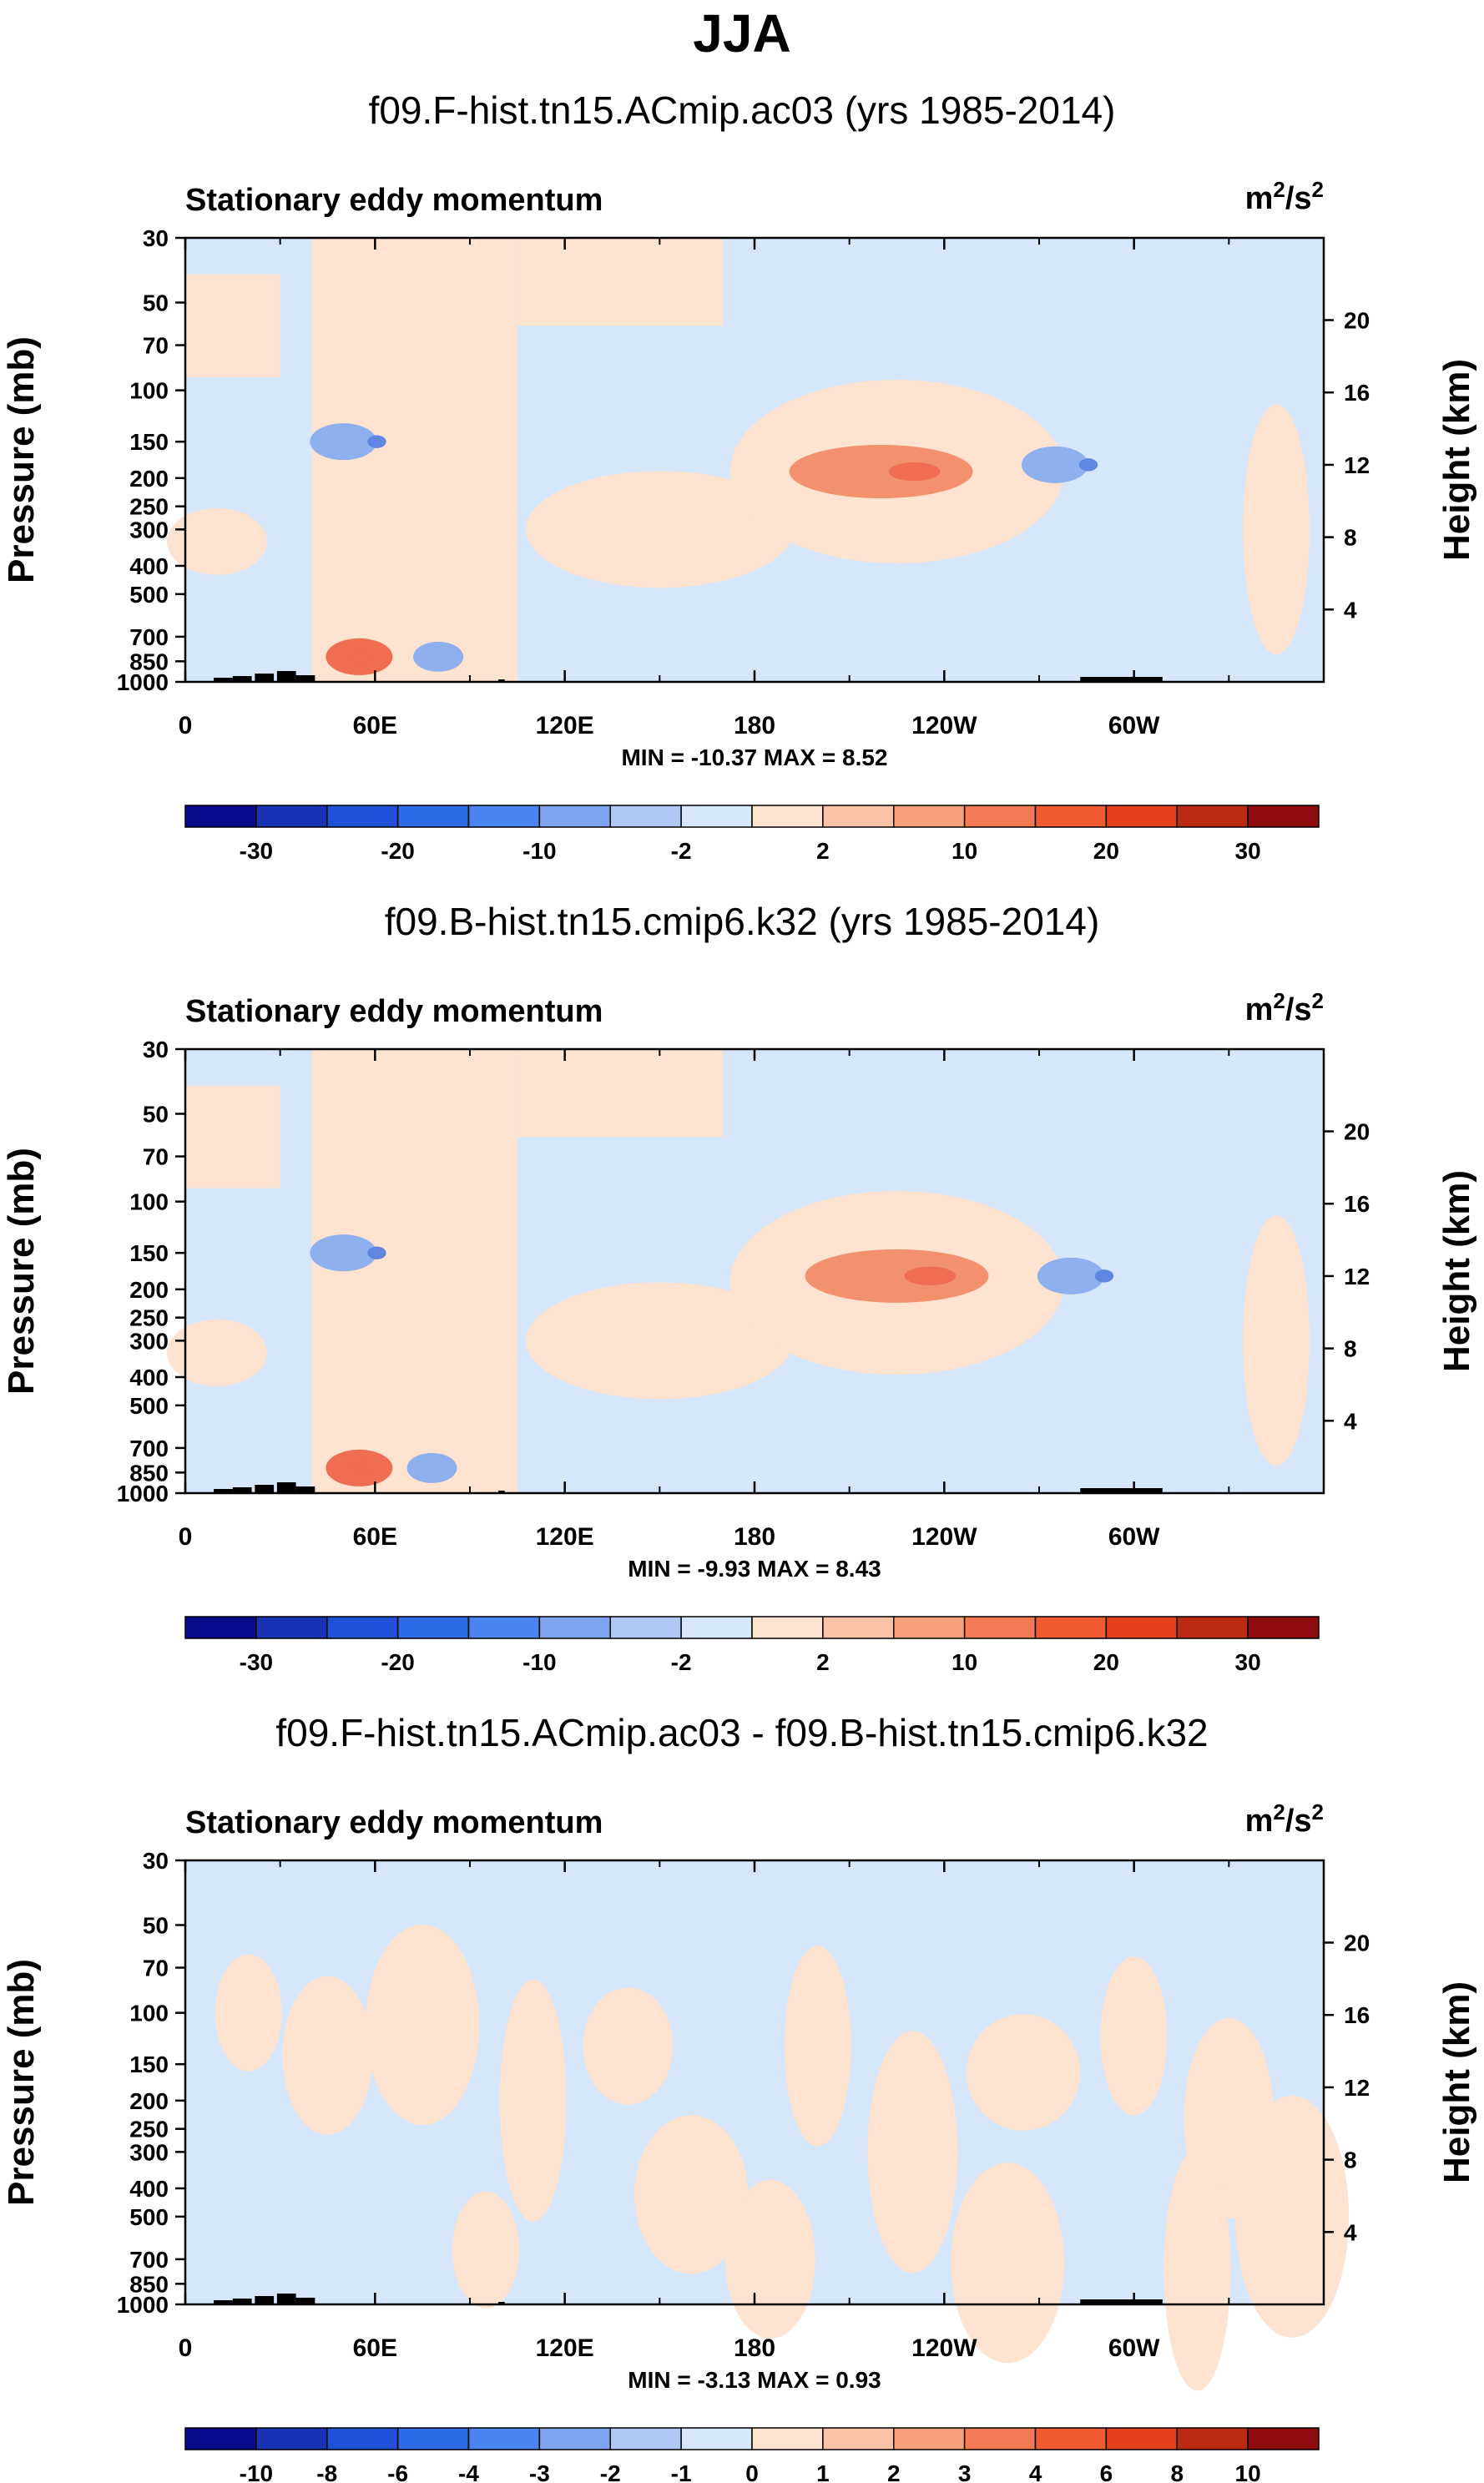  What do you see at coordinates (754, 757) in the screenshot?
I see `min-max-stats: MIN = -10.37 MAX = 8.52` at bounding box center [754, 757].